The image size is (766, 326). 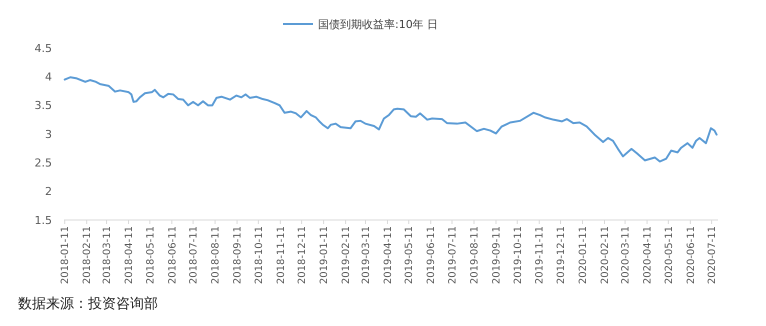 What do you see at coordinates (540, 255) in the screenshot?
I see `x-tick-label: 2019-11-11` at bounding box center [540, 255].